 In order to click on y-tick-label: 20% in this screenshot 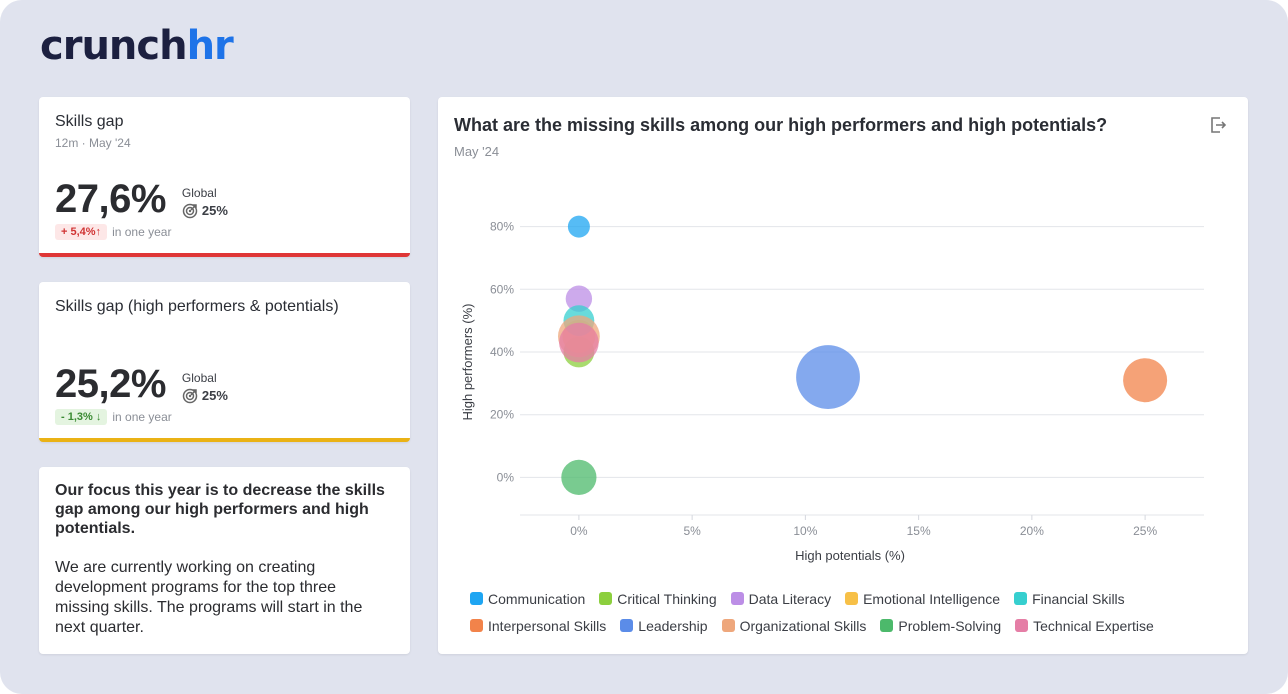, I will do `click(502, 415)`.